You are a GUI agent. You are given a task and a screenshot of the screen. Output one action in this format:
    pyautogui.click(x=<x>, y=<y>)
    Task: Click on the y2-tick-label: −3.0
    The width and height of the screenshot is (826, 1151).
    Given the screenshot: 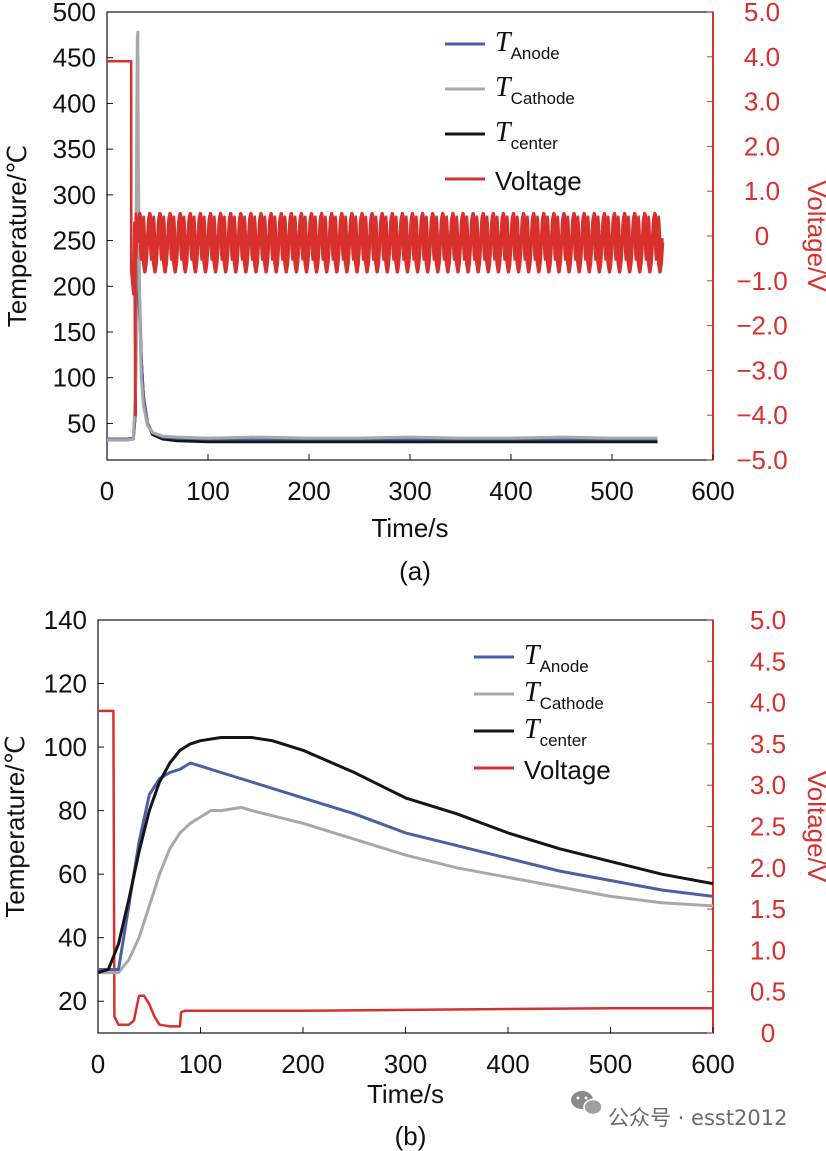 What is the action you would take?
    pyautogui.click(x=761, y=370)
    